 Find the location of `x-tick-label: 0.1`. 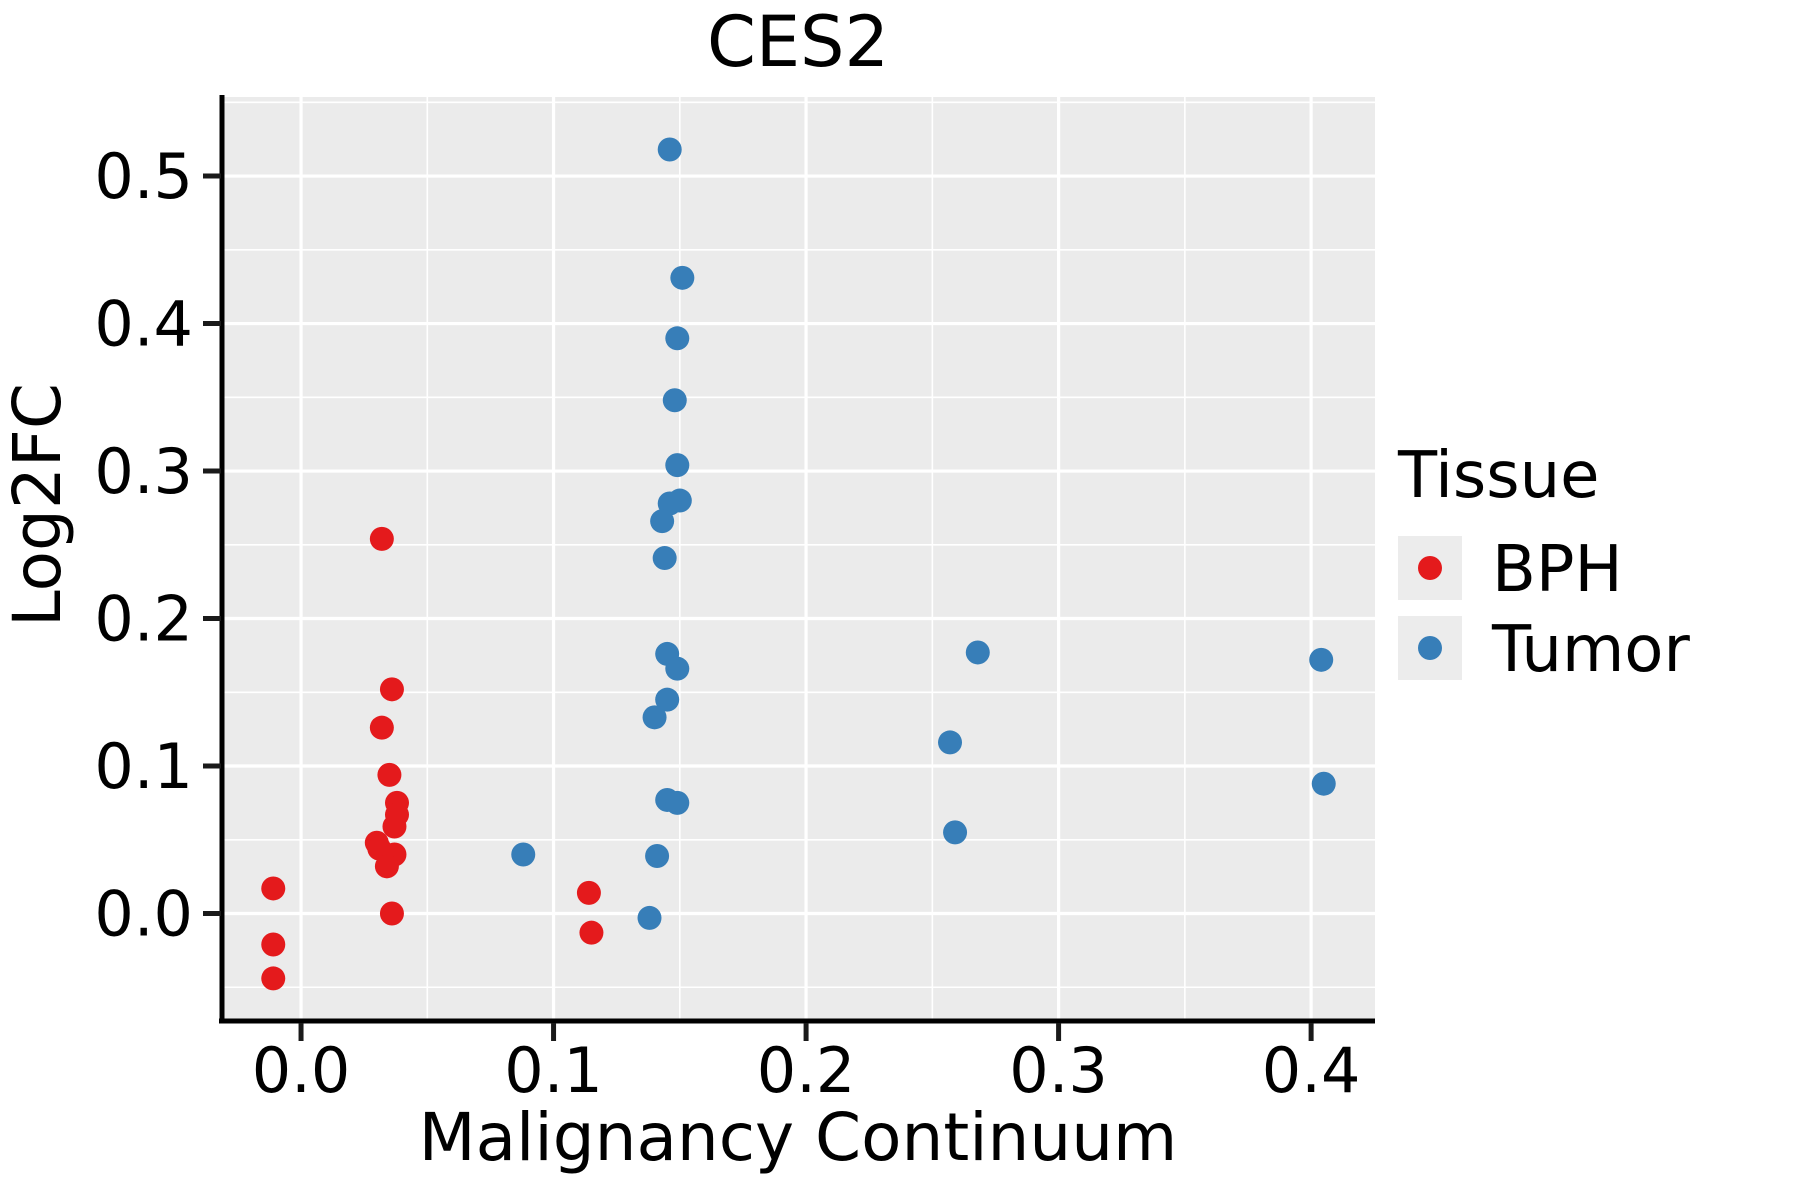

x-tick-label: 0.1 is located at coordinates (553, 1070).